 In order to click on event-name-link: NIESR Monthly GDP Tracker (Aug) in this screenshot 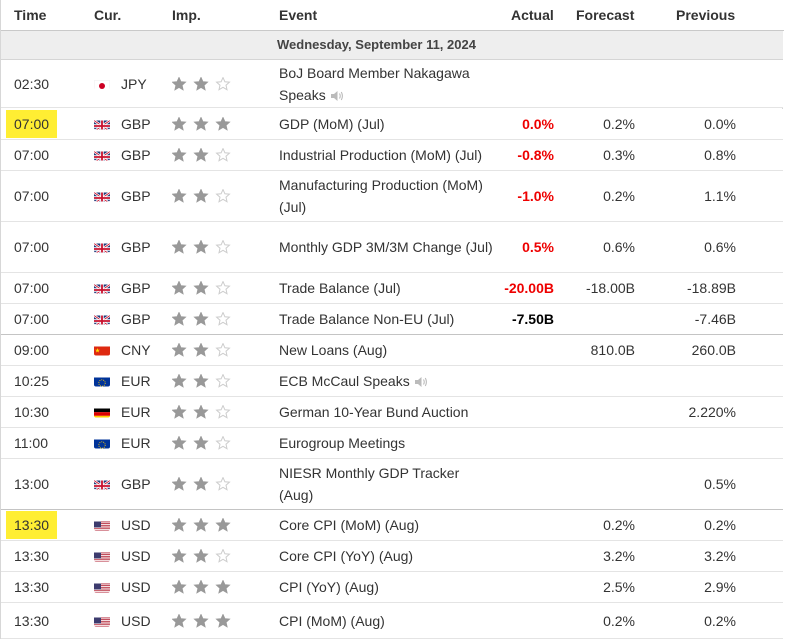, I will do `click(386, 484)`.